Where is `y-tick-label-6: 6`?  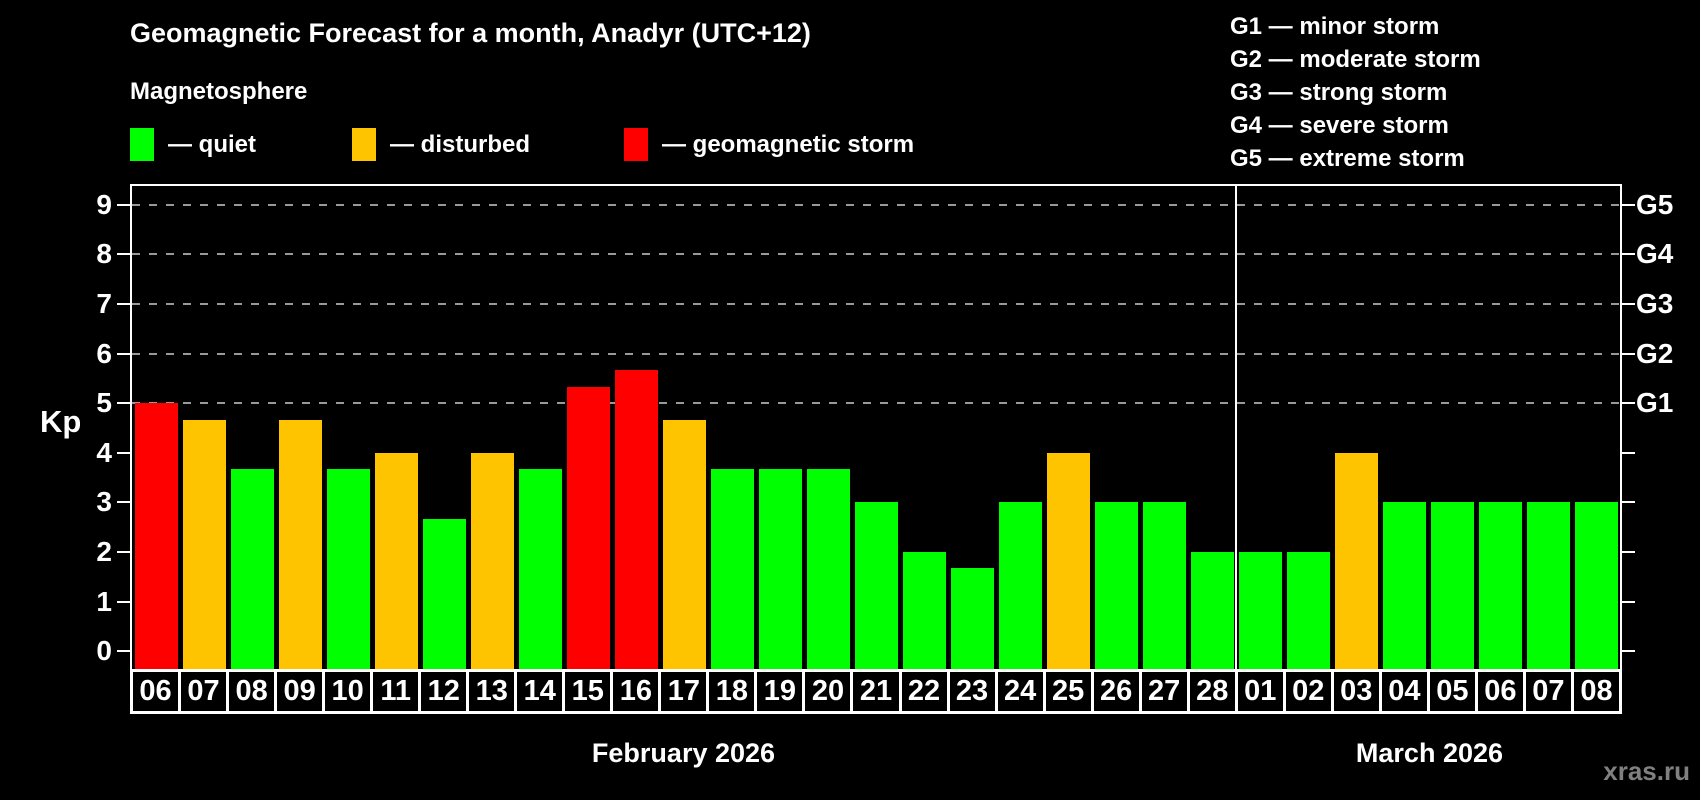 y-tick-label-6: 6 is located at coordinates (104, 353).